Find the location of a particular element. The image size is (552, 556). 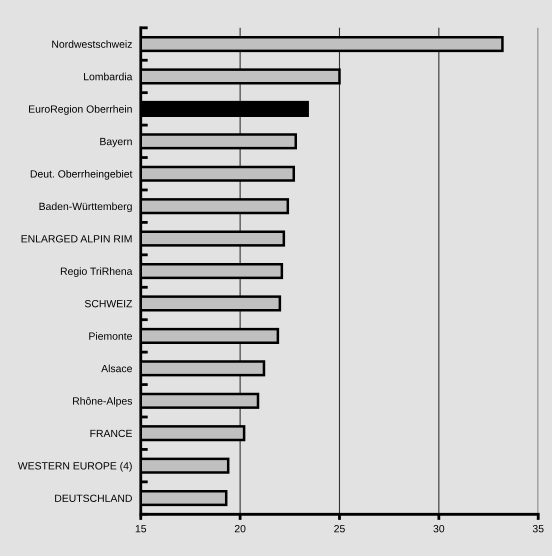

y-tick-label: Alsace is located at coordinates (116, 368).